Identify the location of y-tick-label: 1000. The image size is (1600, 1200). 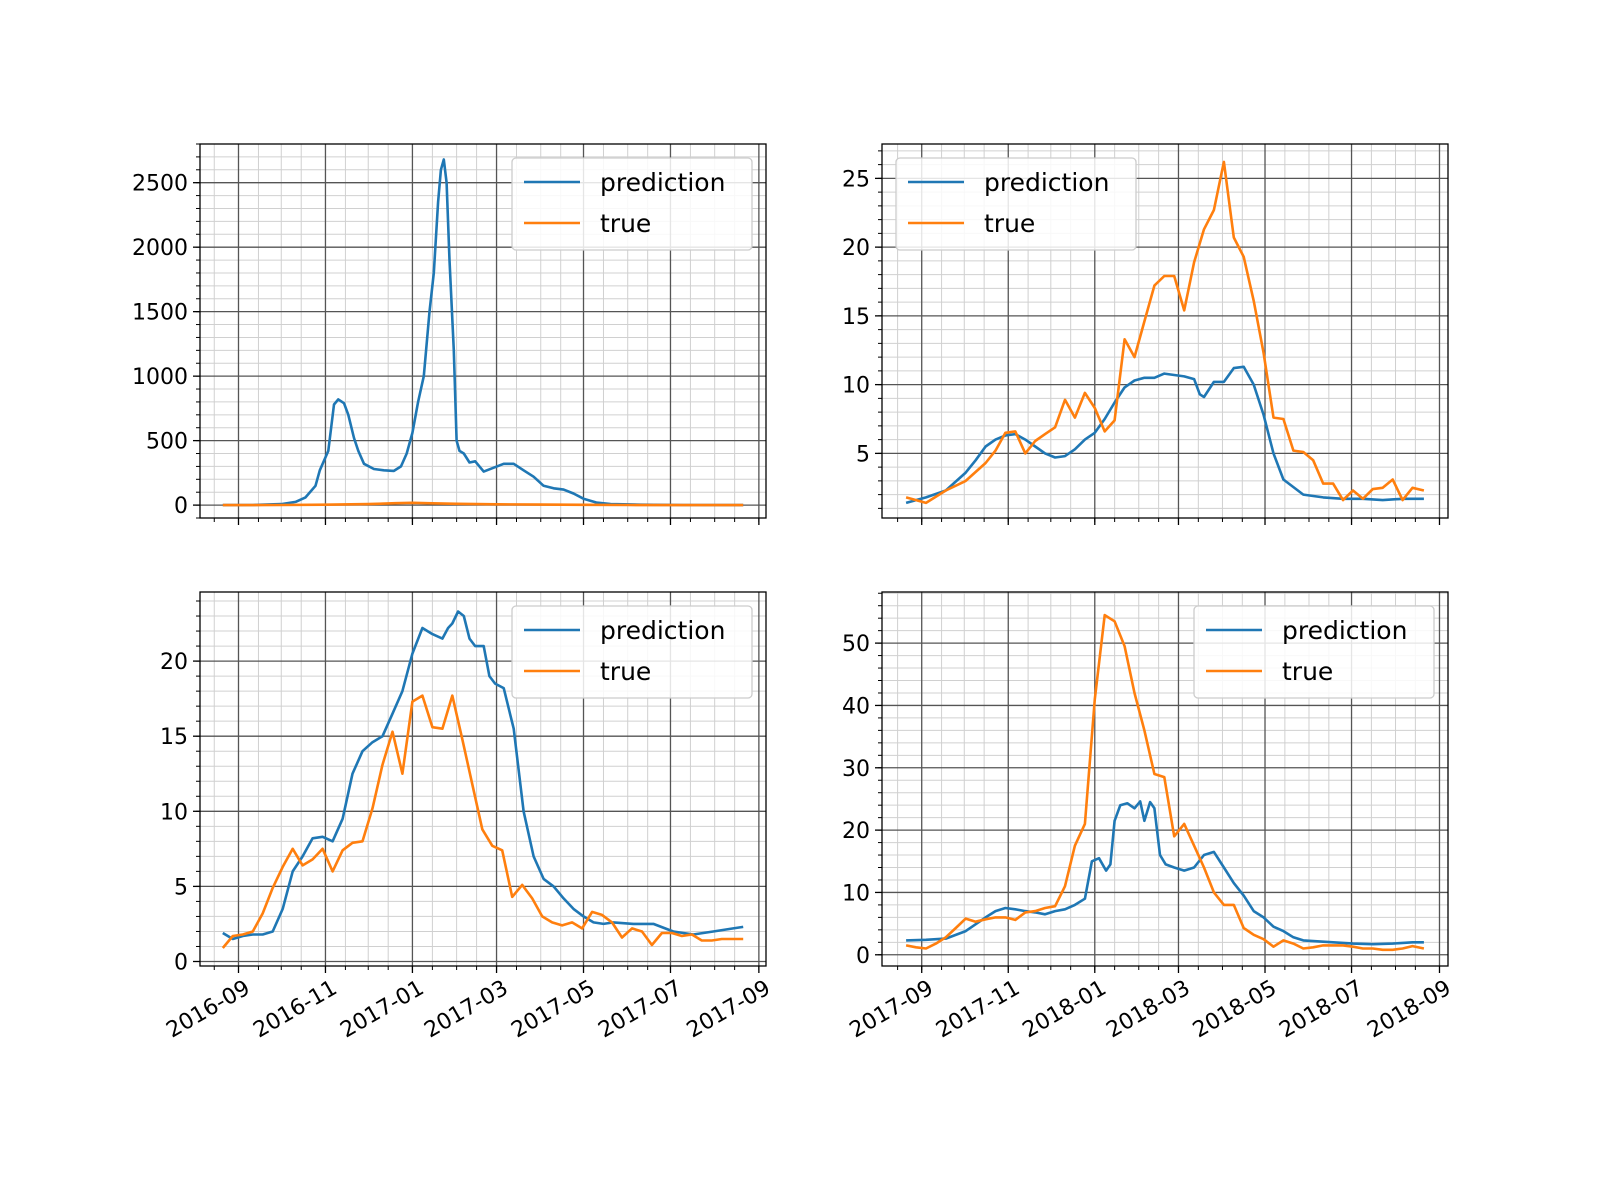
(160, 377).